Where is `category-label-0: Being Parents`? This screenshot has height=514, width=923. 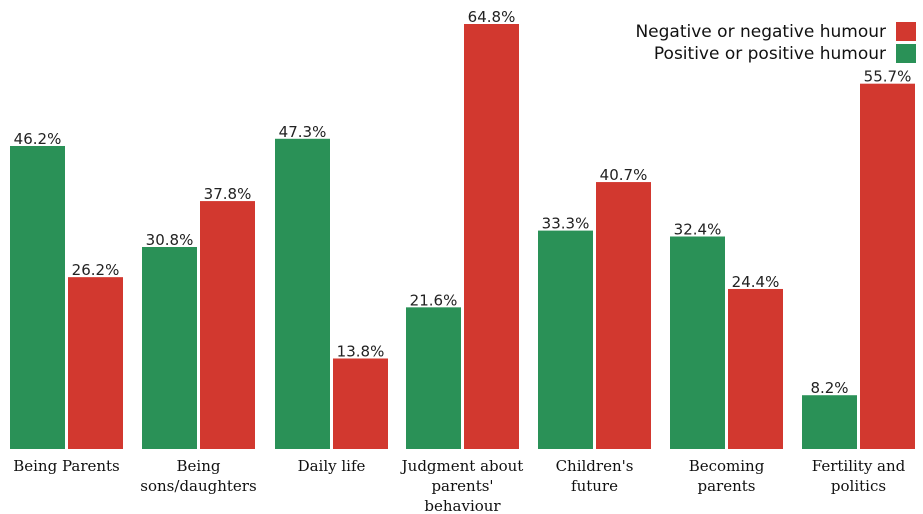 category-label-0: Being Parents is located at coordinates (66, 466).